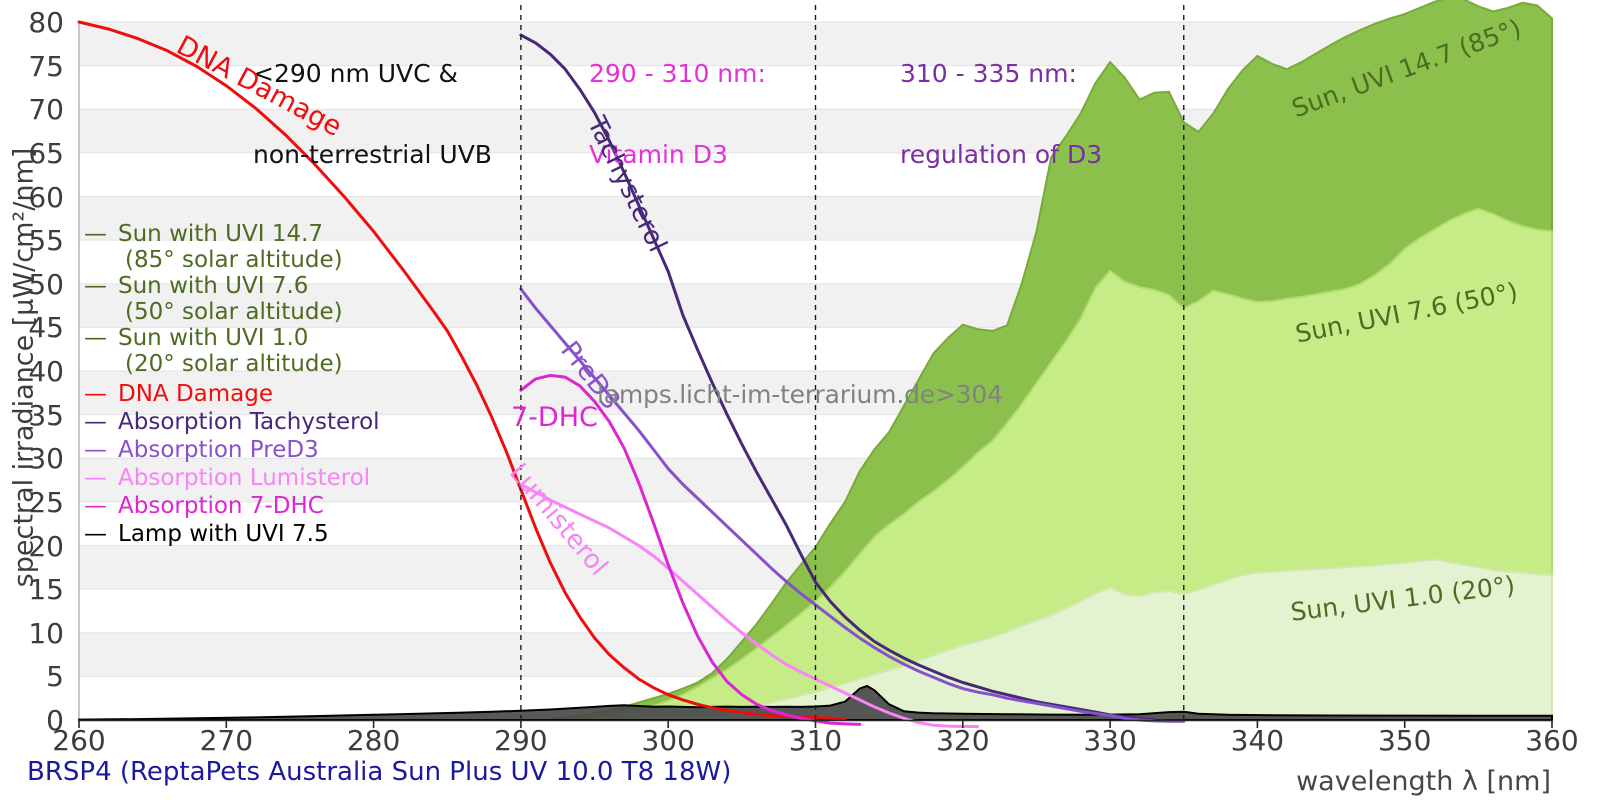 This screenshot has height=800, width=1600. I want to click on area-lamp, so click(815, 702).